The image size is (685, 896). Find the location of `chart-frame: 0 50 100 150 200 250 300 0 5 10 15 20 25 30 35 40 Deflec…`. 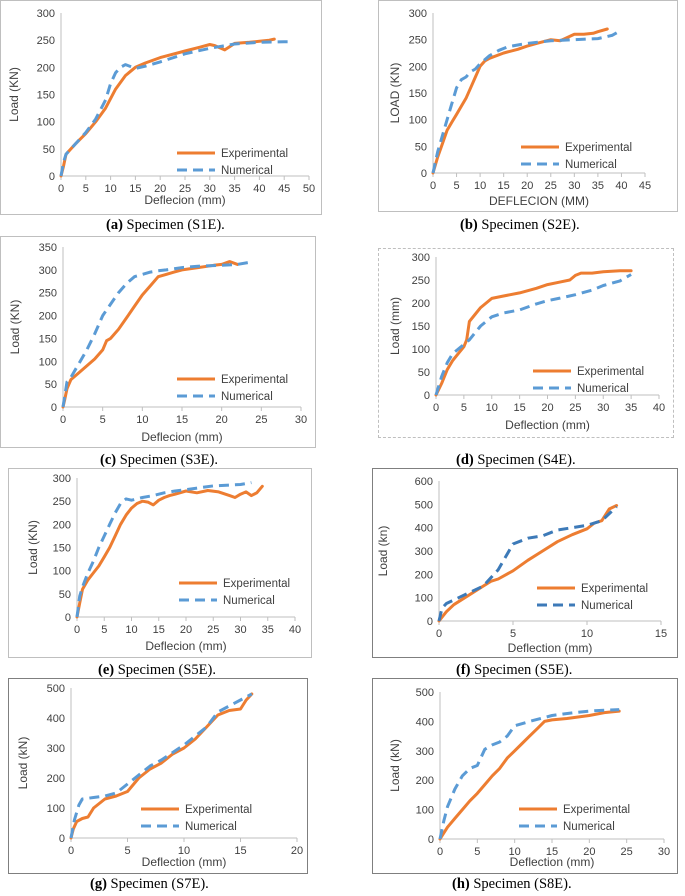

chart-frame: 0 50 100 150 200 250 300 0 5 10 15 20 25 30 35 40 Deflec… is located at coordinates (526, 343).